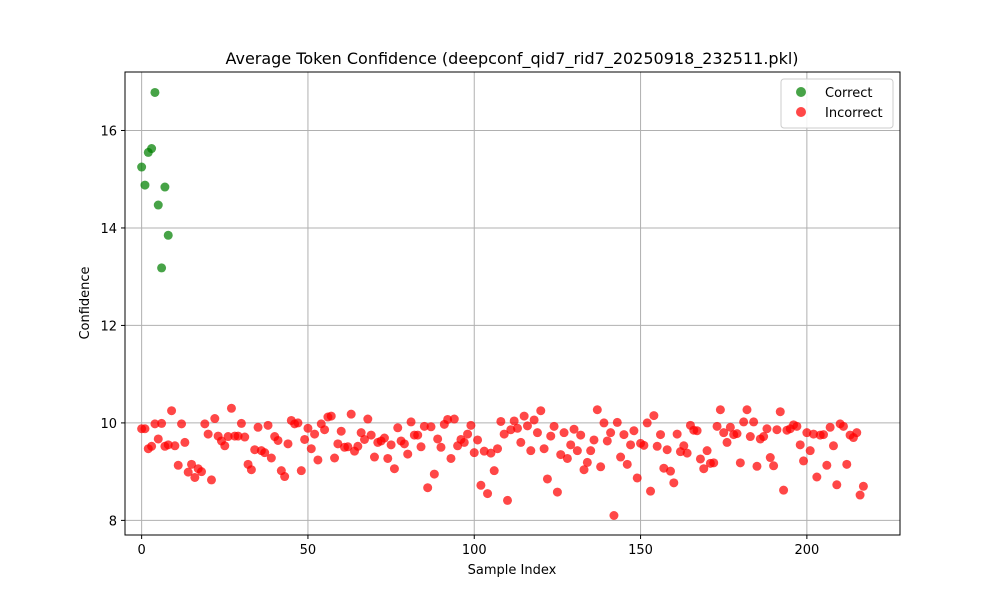 The width and height of the screenshot is (1000, 604). I want to click on y-tick-label: 16, so click(108, 131).